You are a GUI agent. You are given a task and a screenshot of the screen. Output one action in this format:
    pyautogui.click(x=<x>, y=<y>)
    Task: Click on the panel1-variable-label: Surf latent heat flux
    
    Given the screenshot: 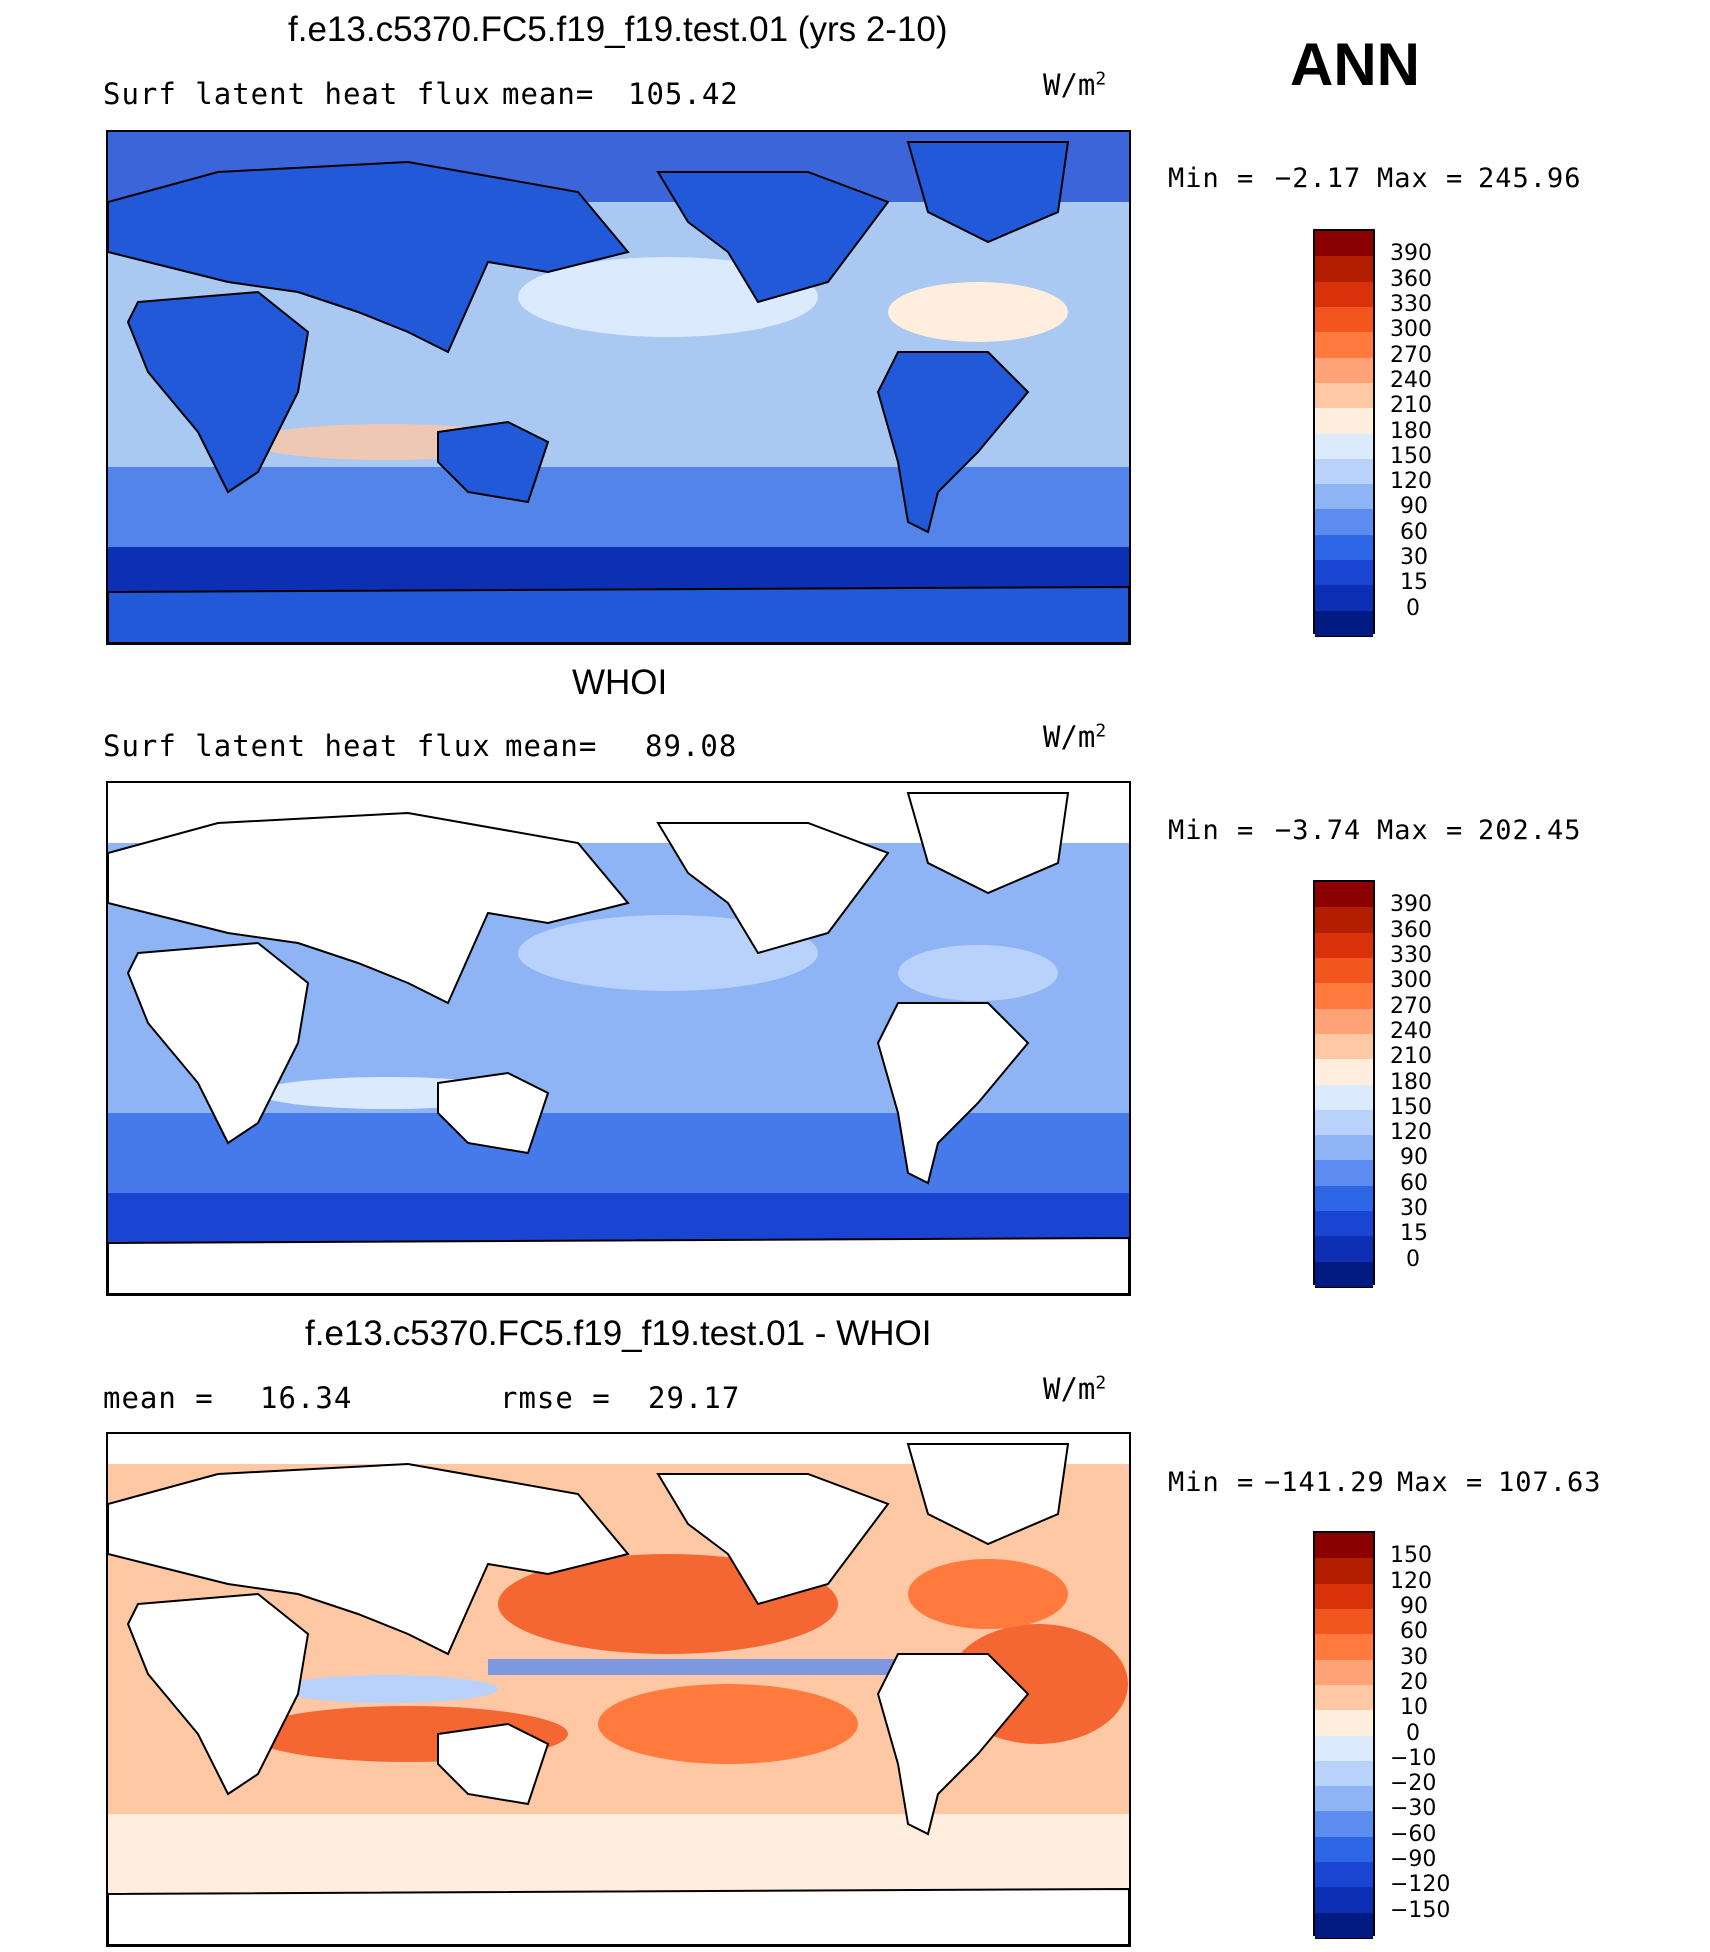 What is the action you would take?
    pyautogui.click(x=297, y=94)
    